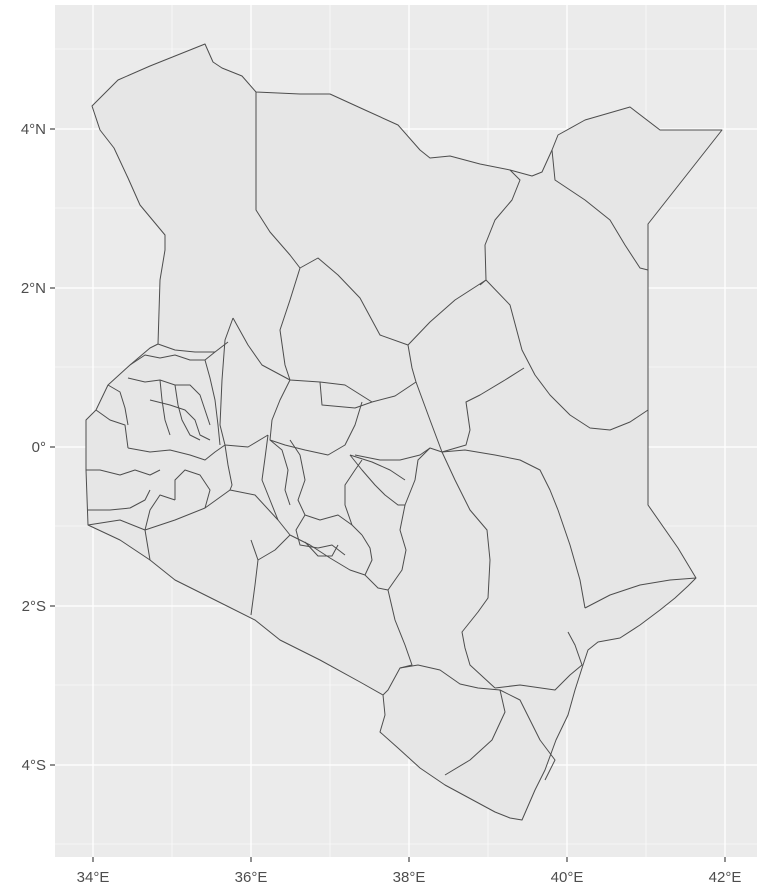  What do you see at coordinates (186, 348) in the screenshot?
I see `border-trans-nzoia` at bounding box center [186, 348].